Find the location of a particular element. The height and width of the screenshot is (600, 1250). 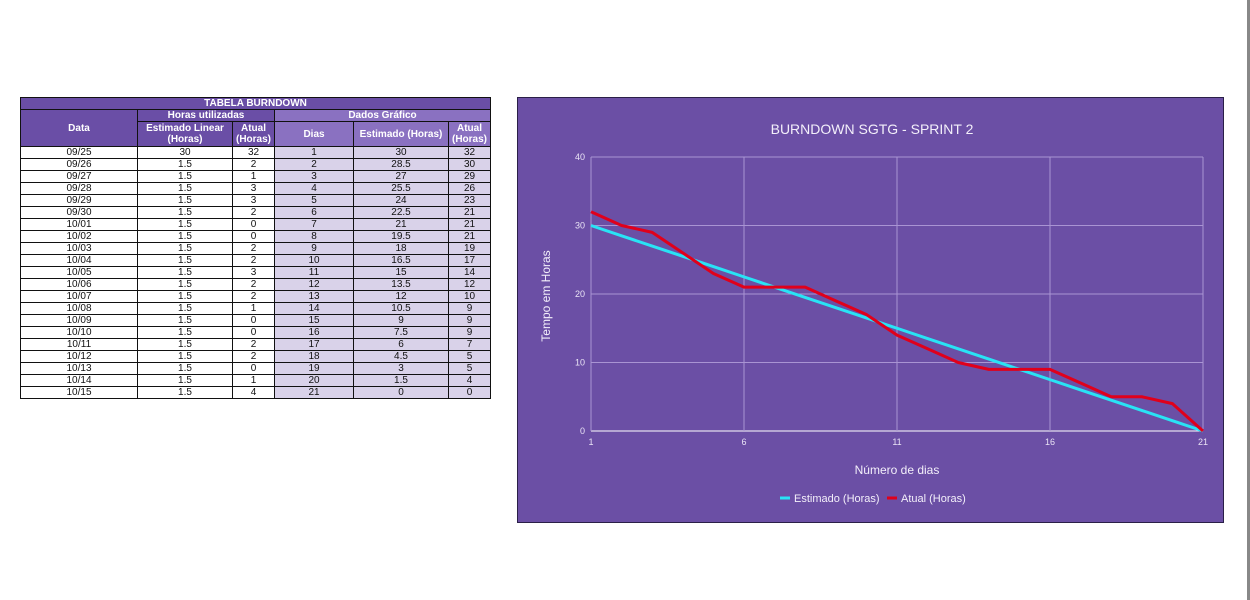

col-header-dias: Dias is located at coordinates (314, 134).